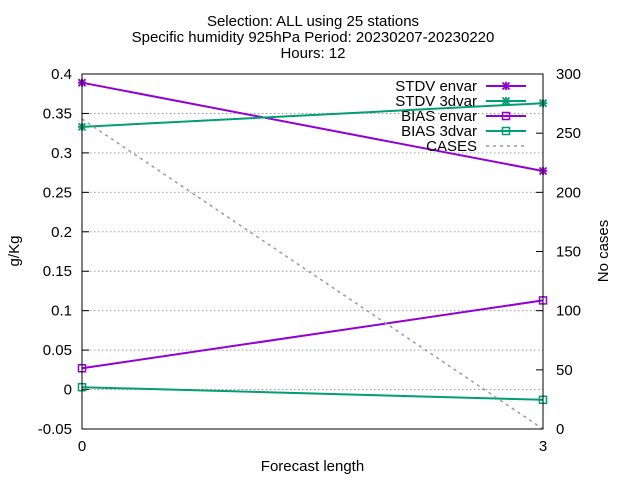 Image resolution: width=640 pixels, height=480 pixels. Describe the element at coordinates (68, 390) in the screenshot. I see `y-tick-label: 0` at that location.